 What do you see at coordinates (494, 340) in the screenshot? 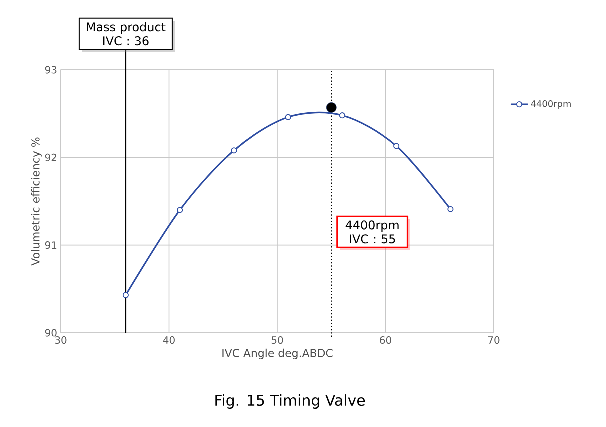
I see `x-tick-label: 70` at bounding box center [494, 340].